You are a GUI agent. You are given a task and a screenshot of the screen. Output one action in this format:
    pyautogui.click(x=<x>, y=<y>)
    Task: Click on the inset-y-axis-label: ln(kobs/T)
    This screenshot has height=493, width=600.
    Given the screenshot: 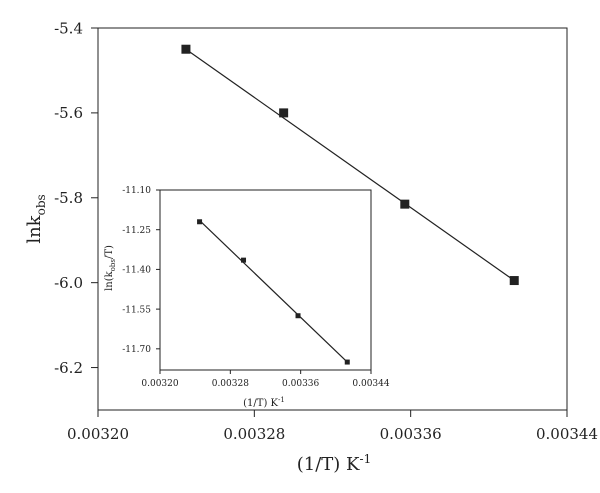 What is the action you would take?
    pyautogui.click(x=110, y=268)
    